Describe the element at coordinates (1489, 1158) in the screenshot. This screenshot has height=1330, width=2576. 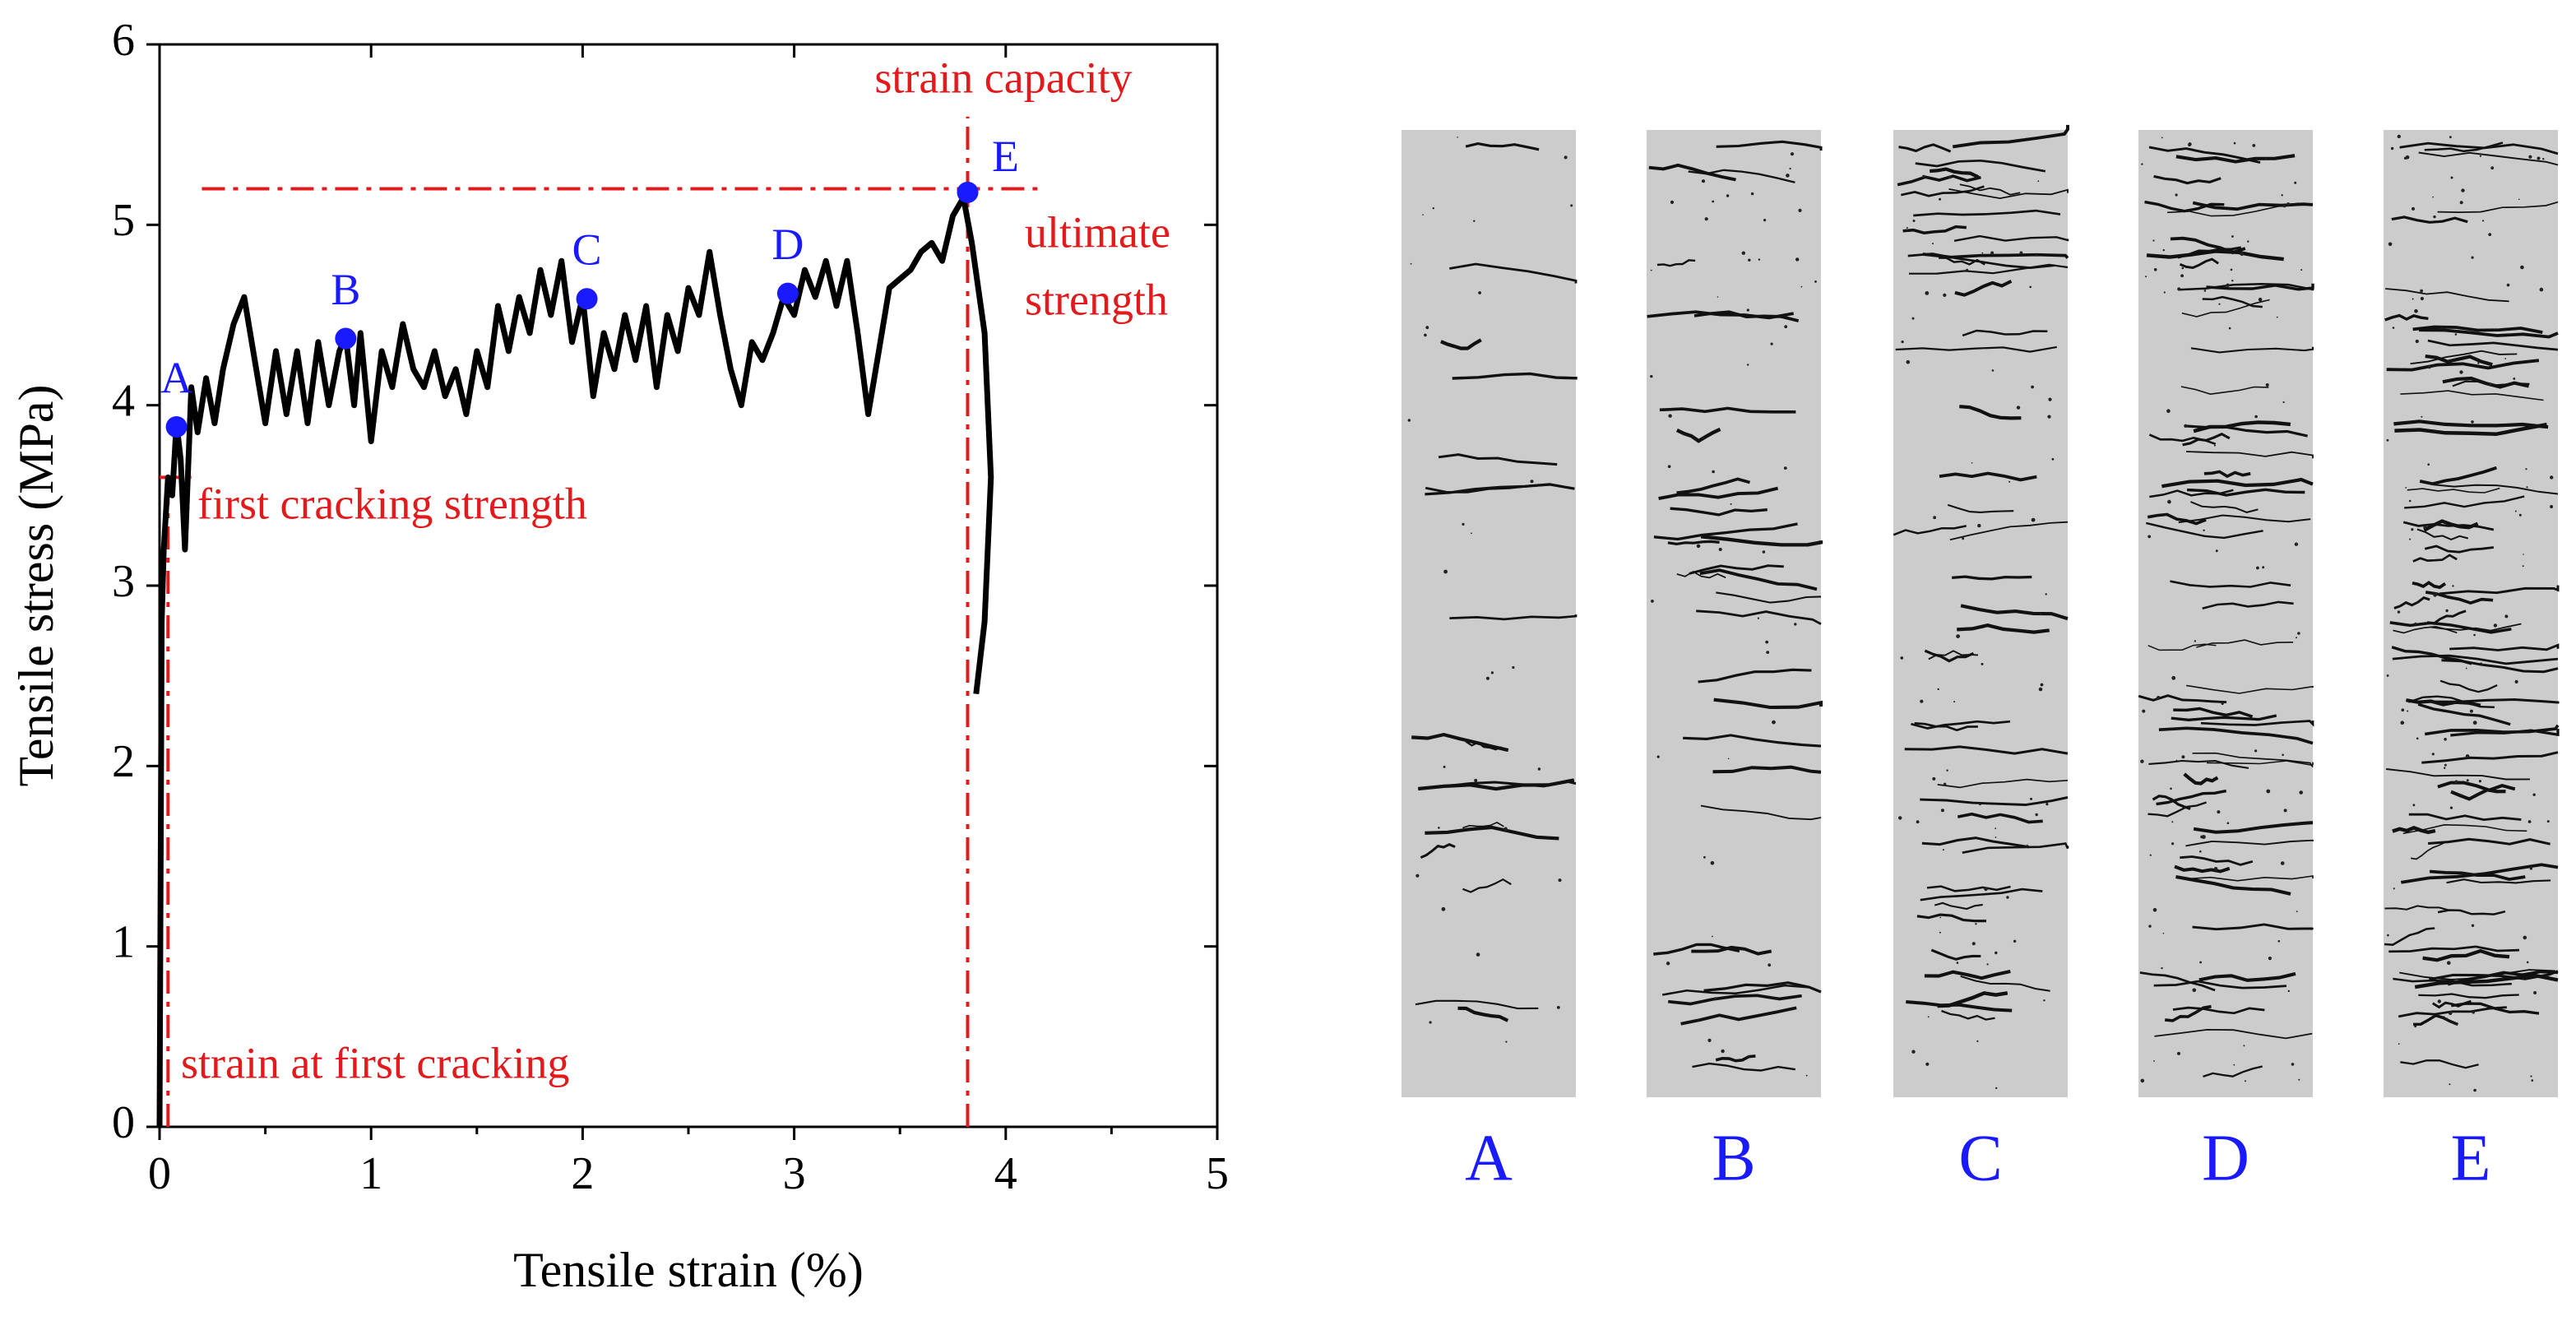
I see `panel-label: A` at that location.